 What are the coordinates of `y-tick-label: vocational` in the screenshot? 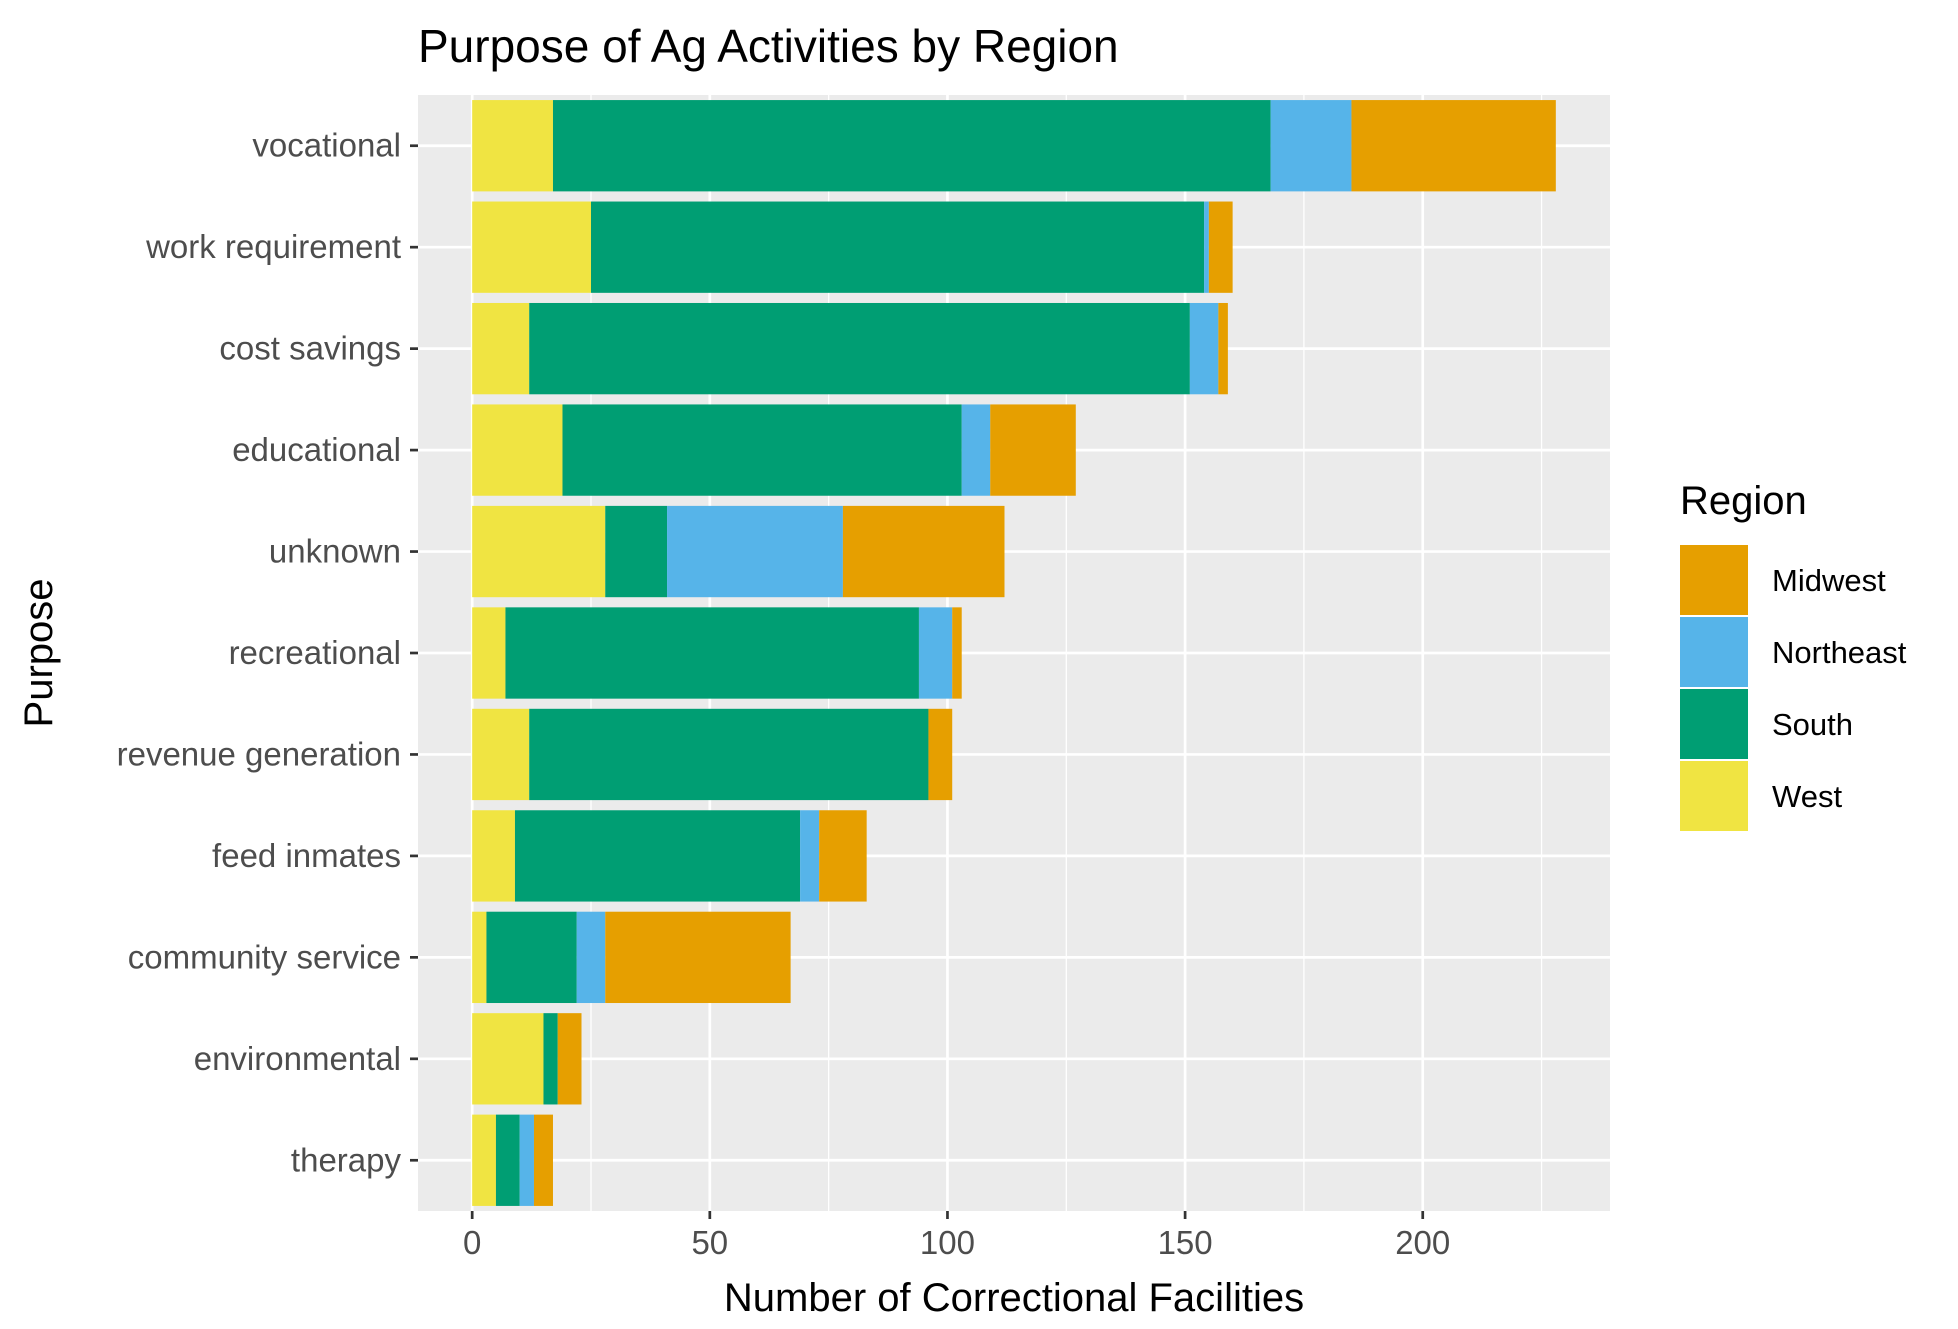 It's located at (326, 145).